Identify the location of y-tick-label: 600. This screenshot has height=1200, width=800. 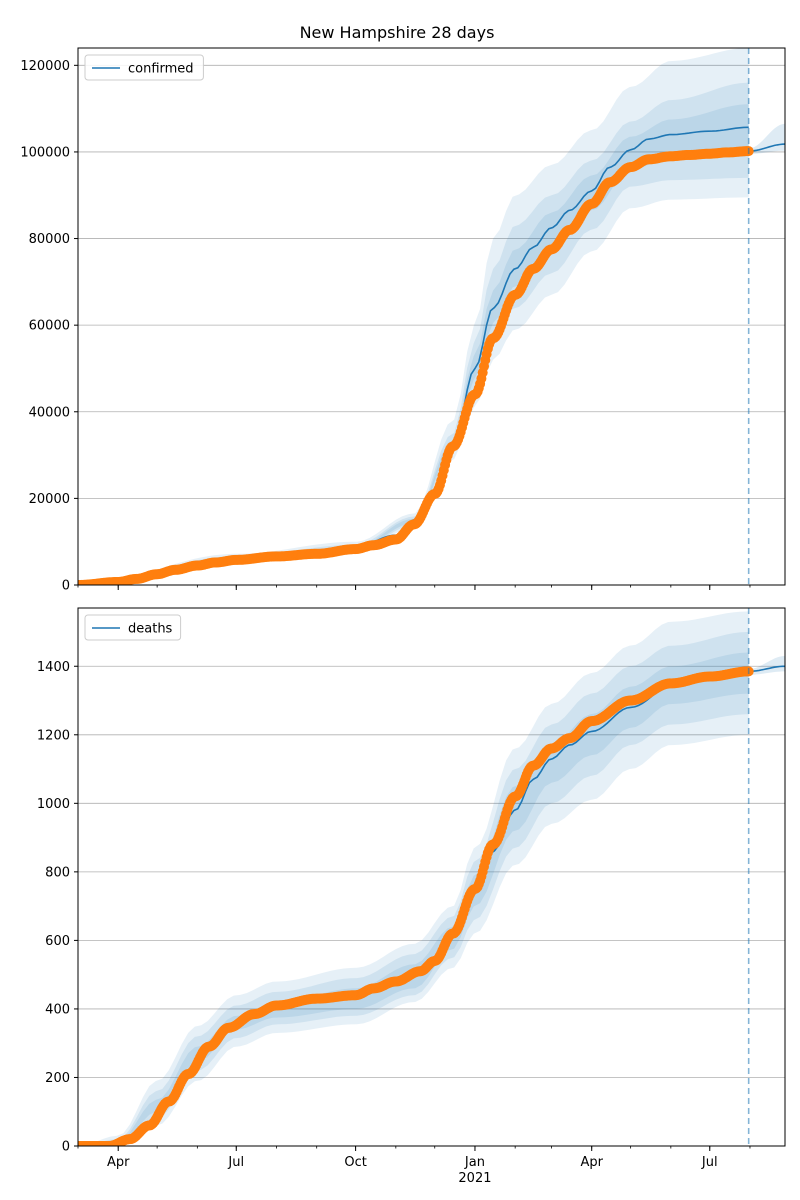
(57, 941).